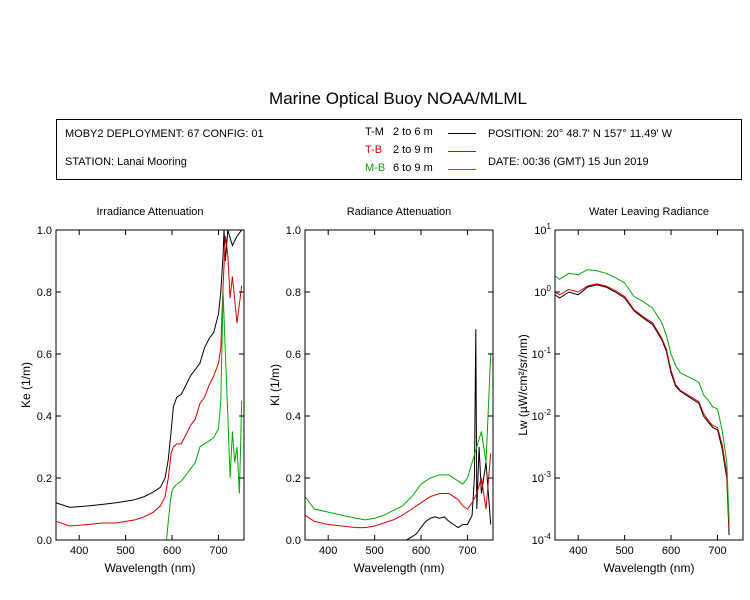  What do you see at coordinates (150, 568) in the screenshot?
I see `x-axis-label-1: Wavelength (nm)` at bounding box center [150, 568].